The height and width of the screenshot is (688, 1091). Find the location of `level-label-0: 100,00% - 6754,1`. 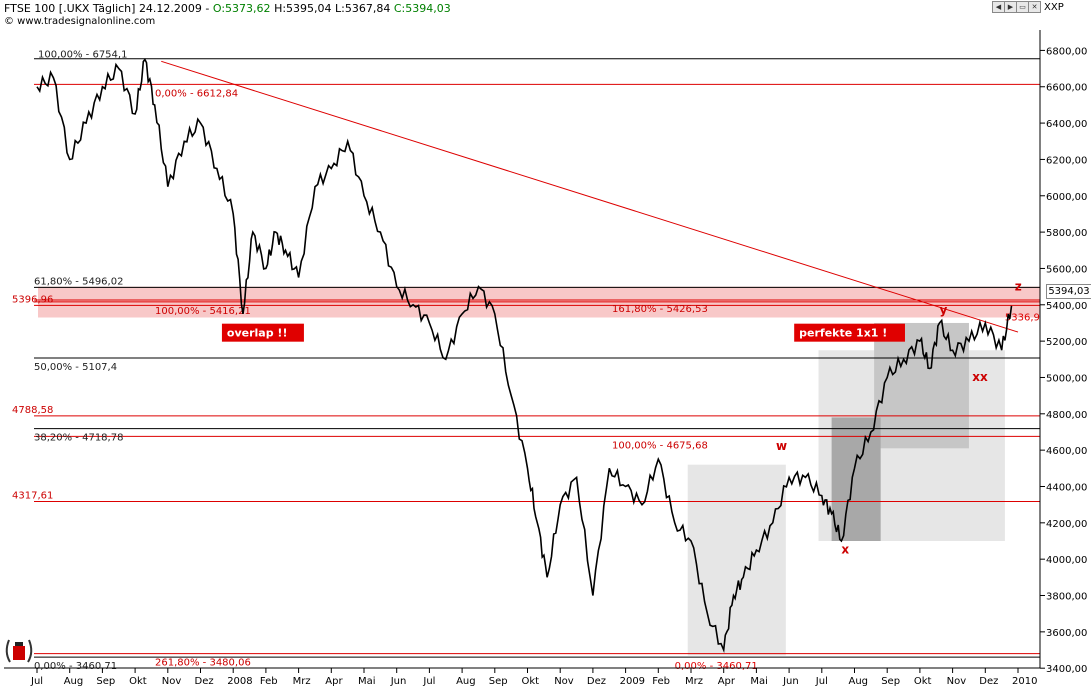

level-label-0: 100,00% - 6754,1 is located at coordinates (82, 55).